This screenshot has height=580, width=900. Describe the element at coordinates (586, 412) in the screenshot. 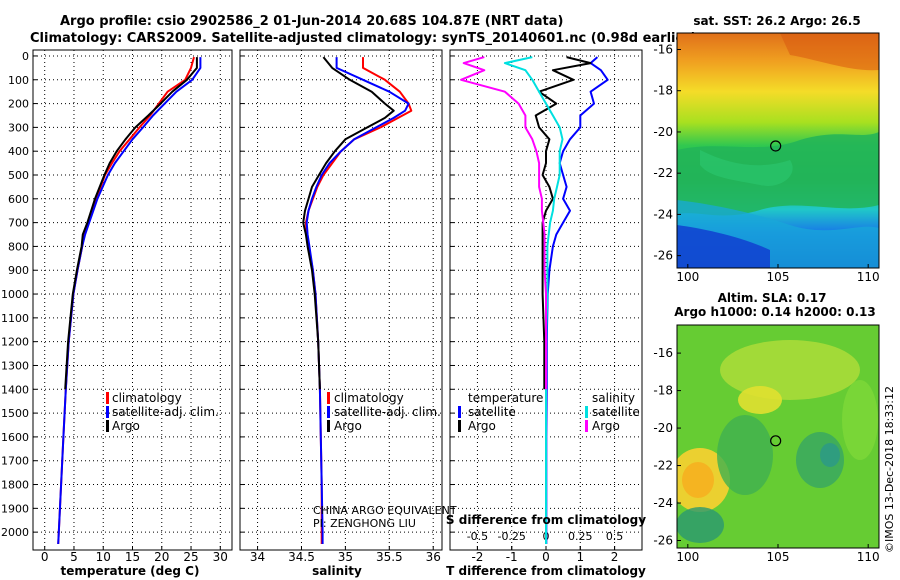

I see `legend-swatch-s-satellite` at that location.